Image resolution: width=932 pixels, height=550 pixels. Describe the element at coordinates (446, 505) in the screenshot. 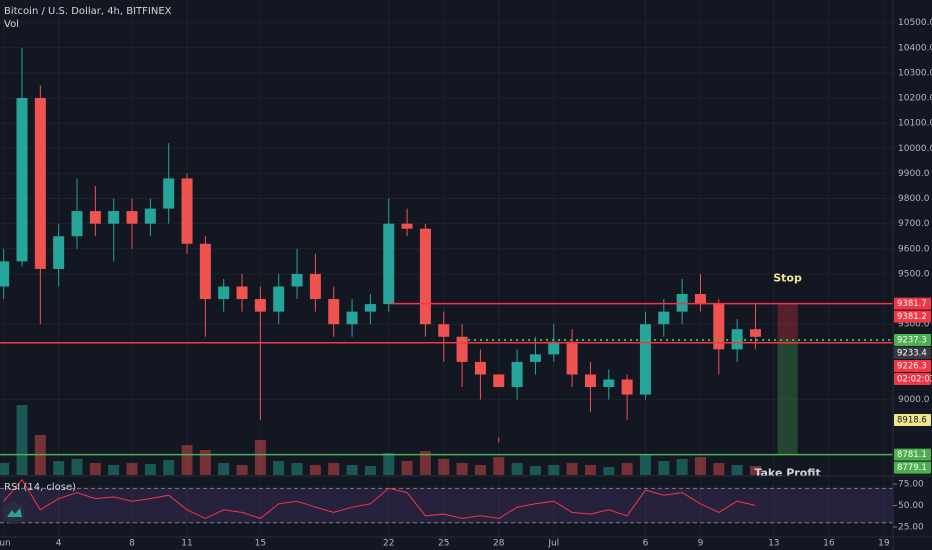

I see `rsi-band` at that location.